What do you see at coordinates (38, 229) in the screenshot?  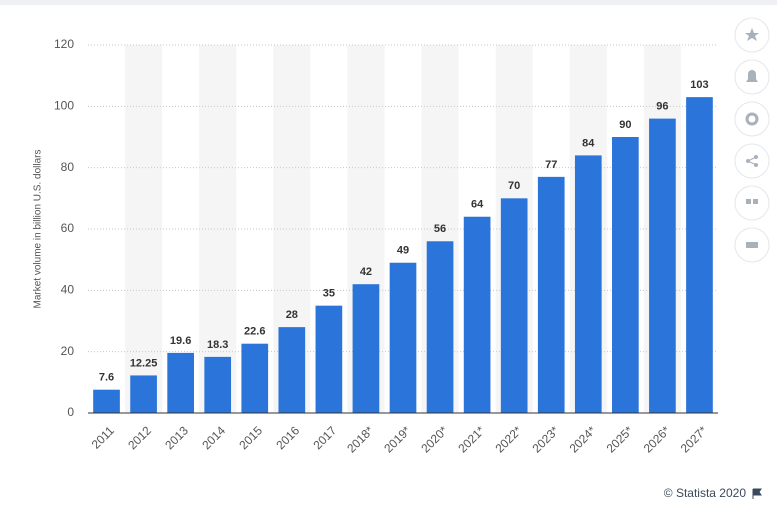 I see `y-axis-label: Market volume in billion U.S. dollars` at bounding box center [38, 229].